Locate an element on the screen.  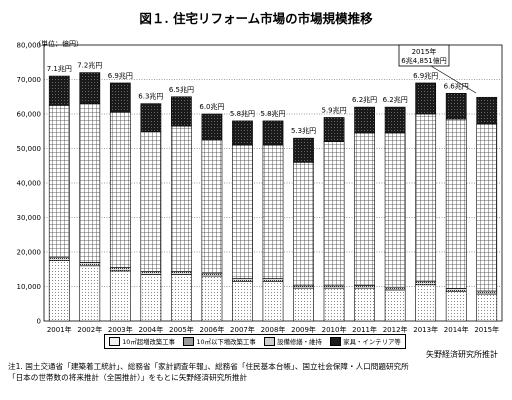
x-tick-label: 2010年 is located at coordinates (334, 329).